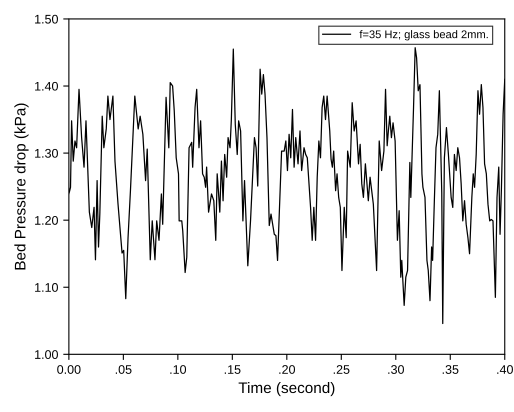 The width and height of the screenshot is (514, 412). What do you see at coordinates (46, 19) in the screenshot?
I see `y-tick-label: 1.50` at bounding box center [46, 19].